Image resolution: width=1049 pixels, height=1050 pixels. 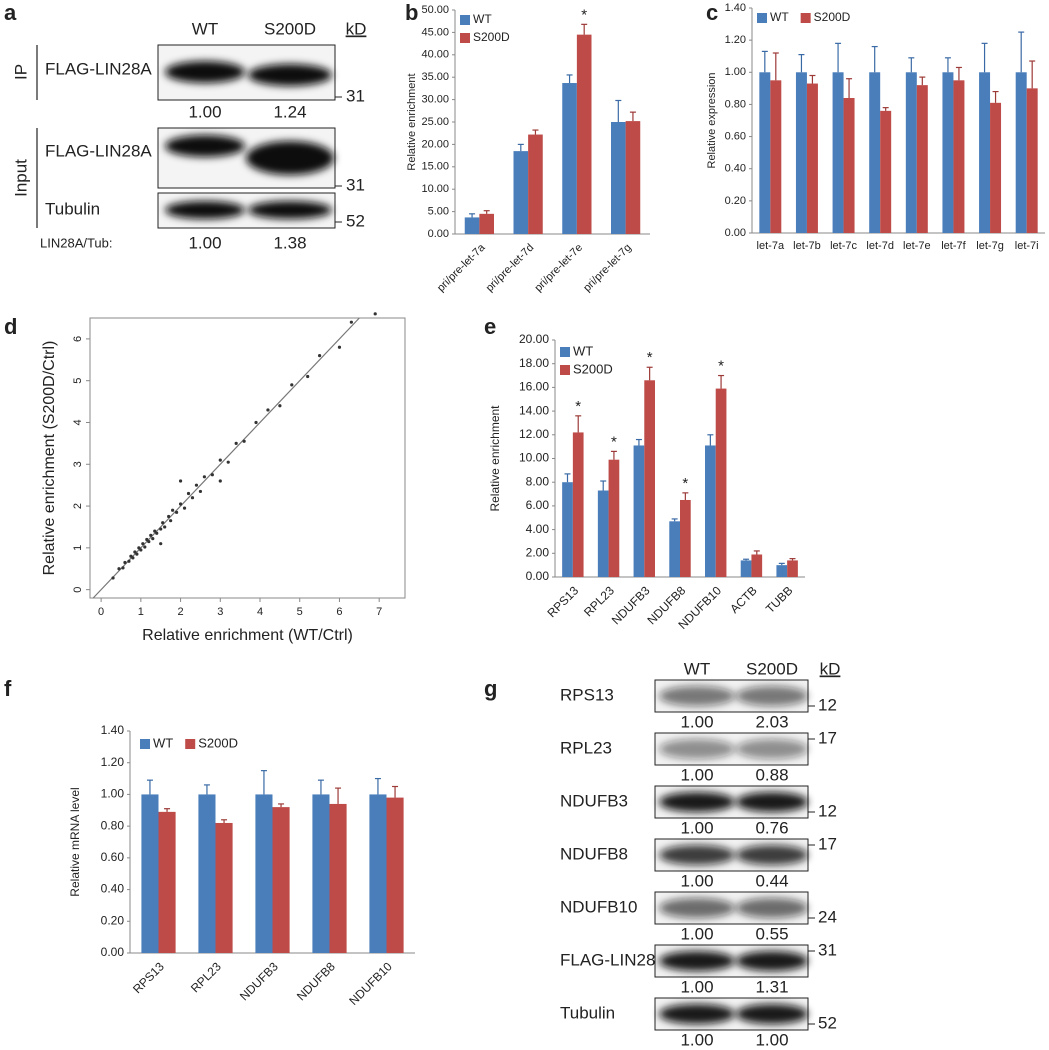 I want to click on y-tick-label: 1.00, so click(x=113, y=794).